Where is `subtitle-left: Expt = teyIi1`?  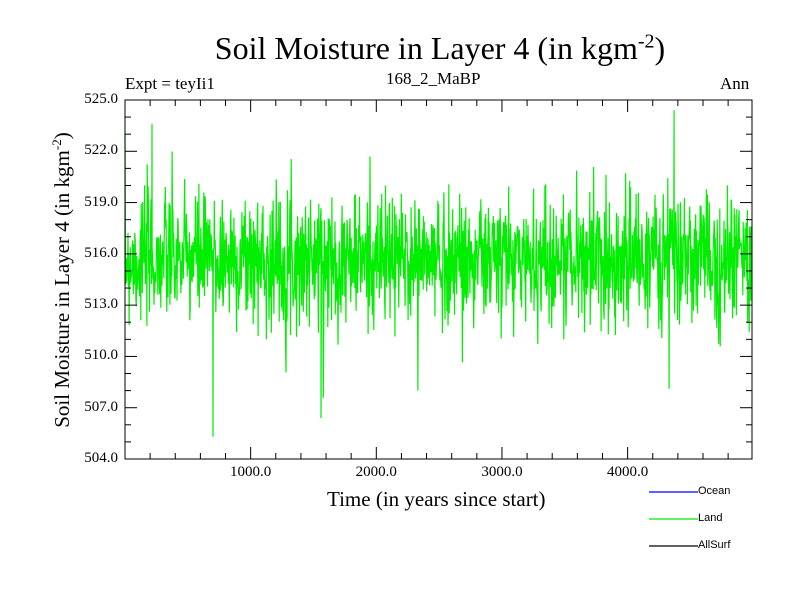
subtitle-left: Expt = teyIi1 is located at coordinates (170, 83).